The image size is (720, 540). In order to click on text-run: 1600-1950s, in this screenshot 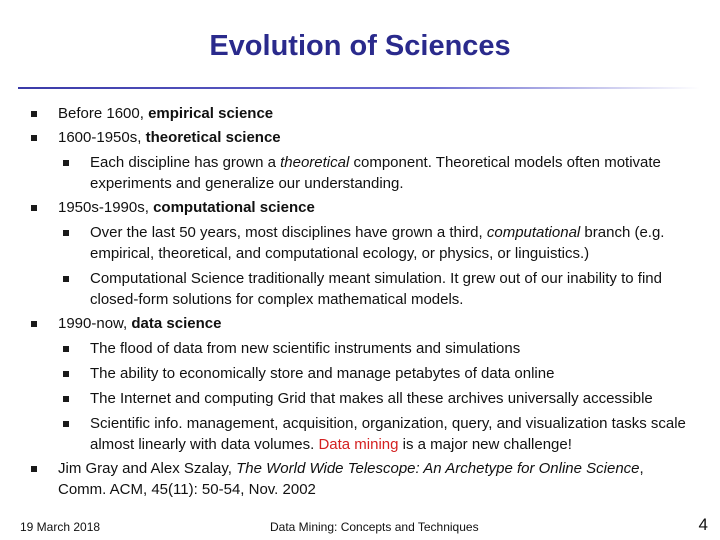, I will do `click(102, 137)`.